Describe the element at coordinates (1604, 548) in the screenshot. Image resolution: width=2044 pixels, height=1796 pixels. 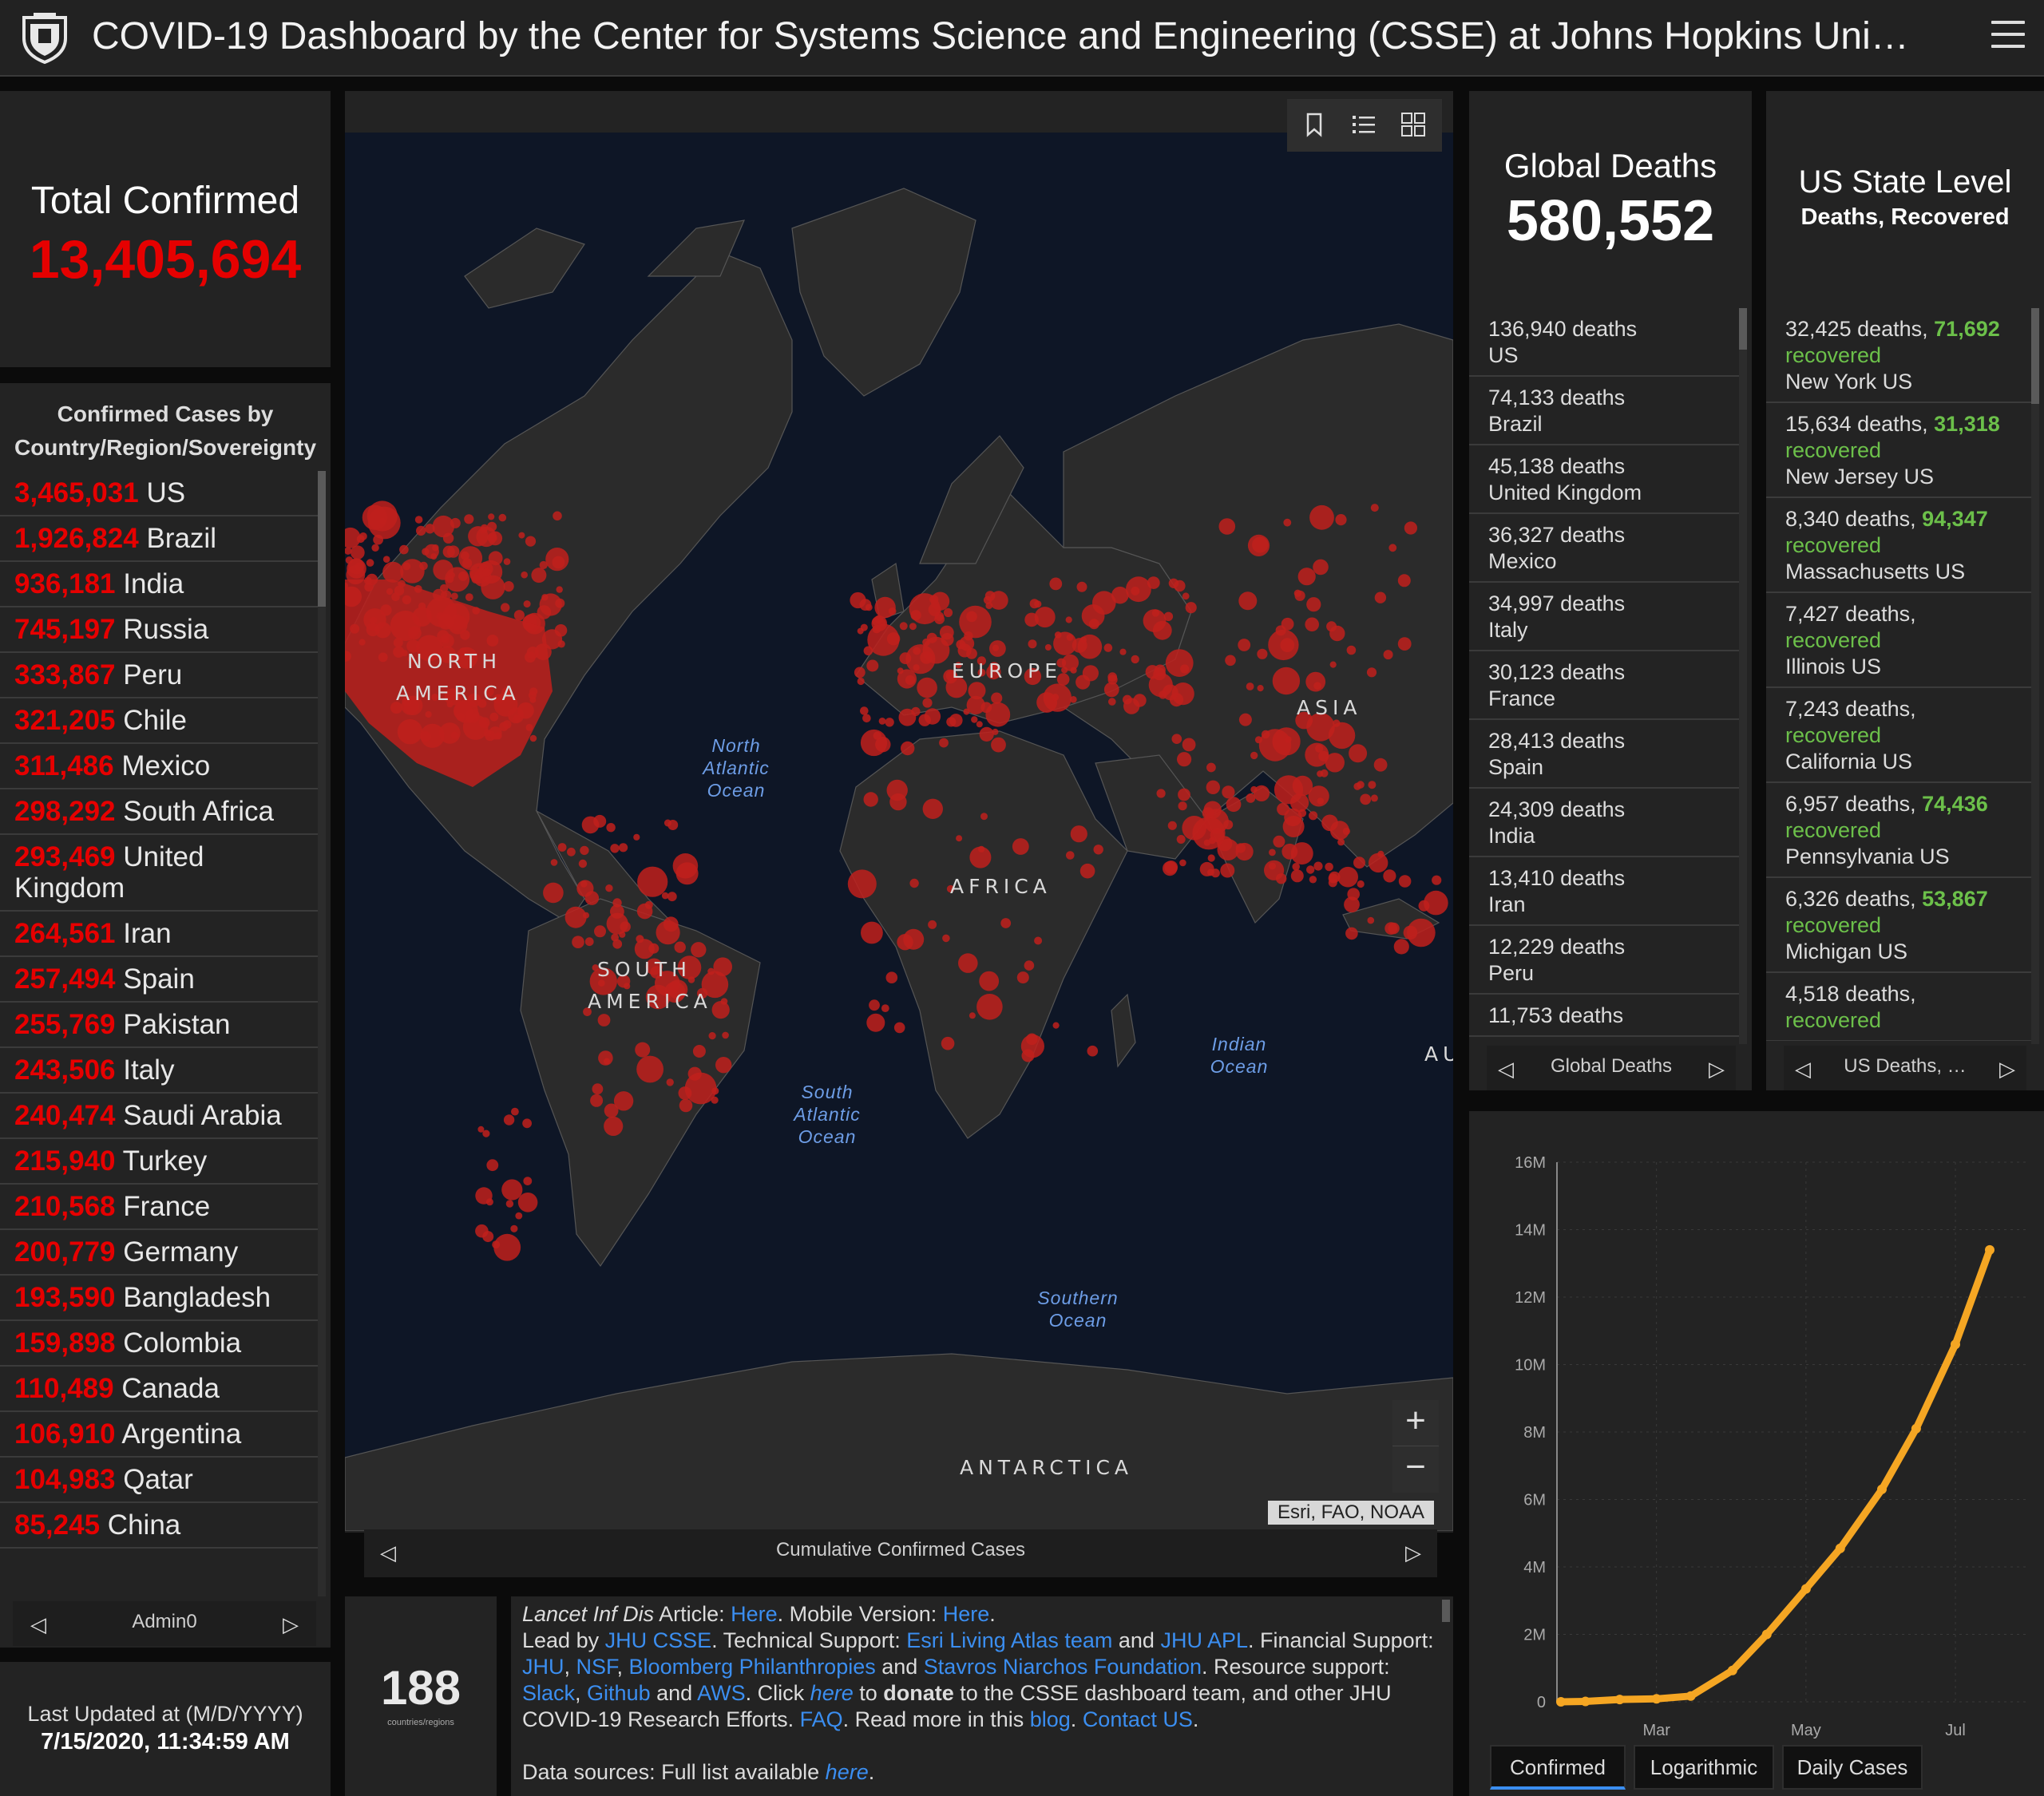
I see `deaths-row: 36,327 deaths Mexico` at that location.